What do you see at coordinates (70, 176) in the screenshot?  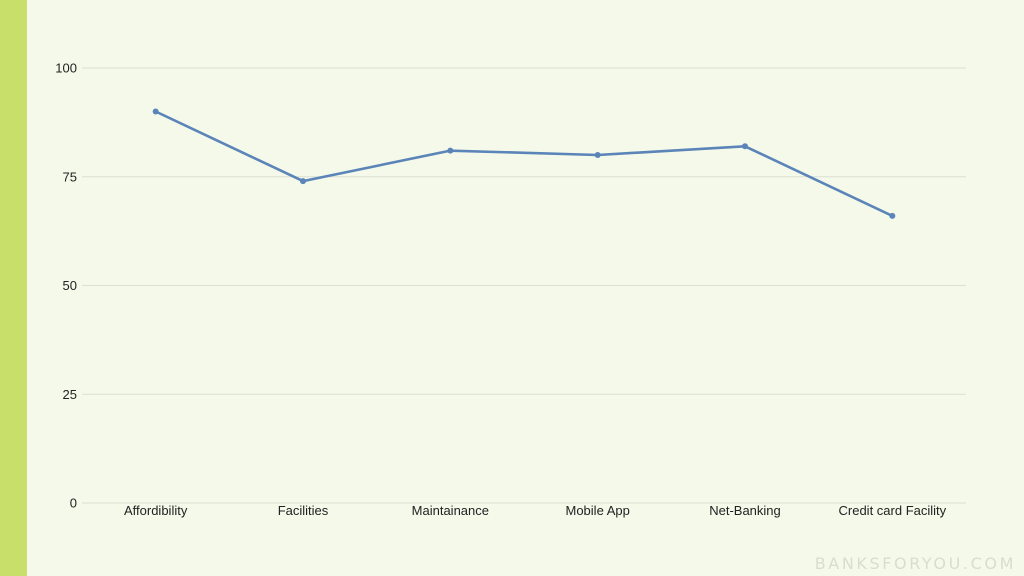 I see `y-tick-label: 75` at bounding box center [70, 176].